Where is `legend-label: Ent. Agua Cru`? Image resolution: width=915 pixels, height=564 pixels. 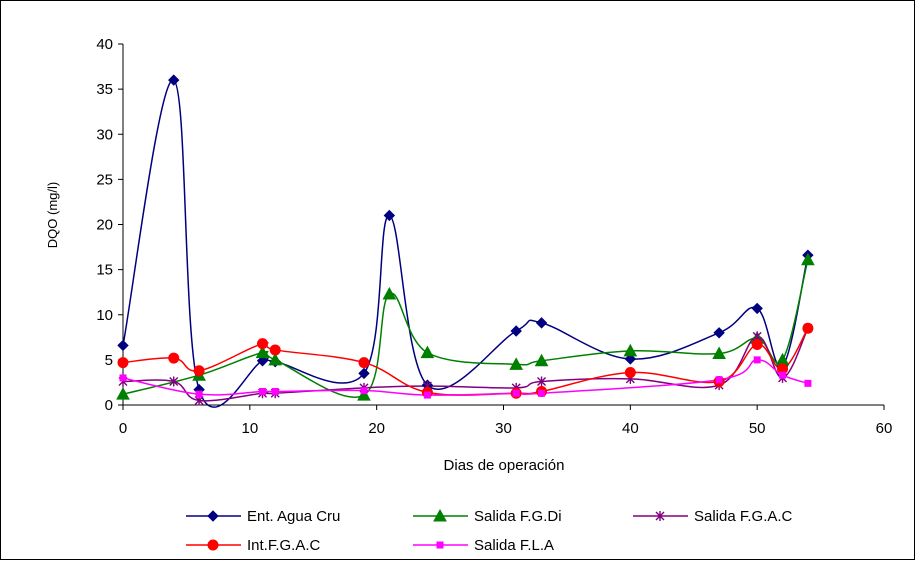 legend-label: Ent. Agua Cru is located at coordinates (293, 516).